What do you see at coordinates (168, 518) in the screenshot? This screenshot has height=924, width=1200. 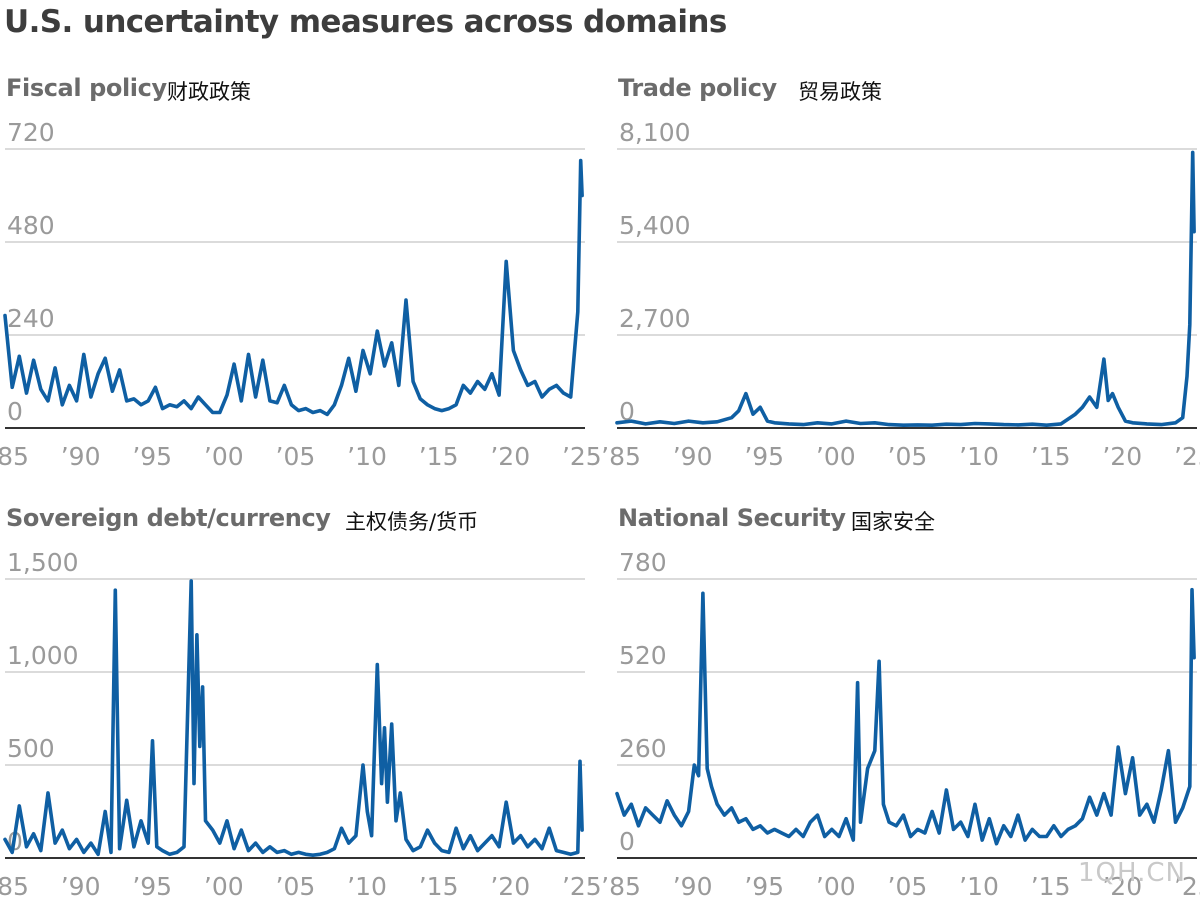 I see `chart-title: Sovereign debt/currency` at bounding box center [168, 518].